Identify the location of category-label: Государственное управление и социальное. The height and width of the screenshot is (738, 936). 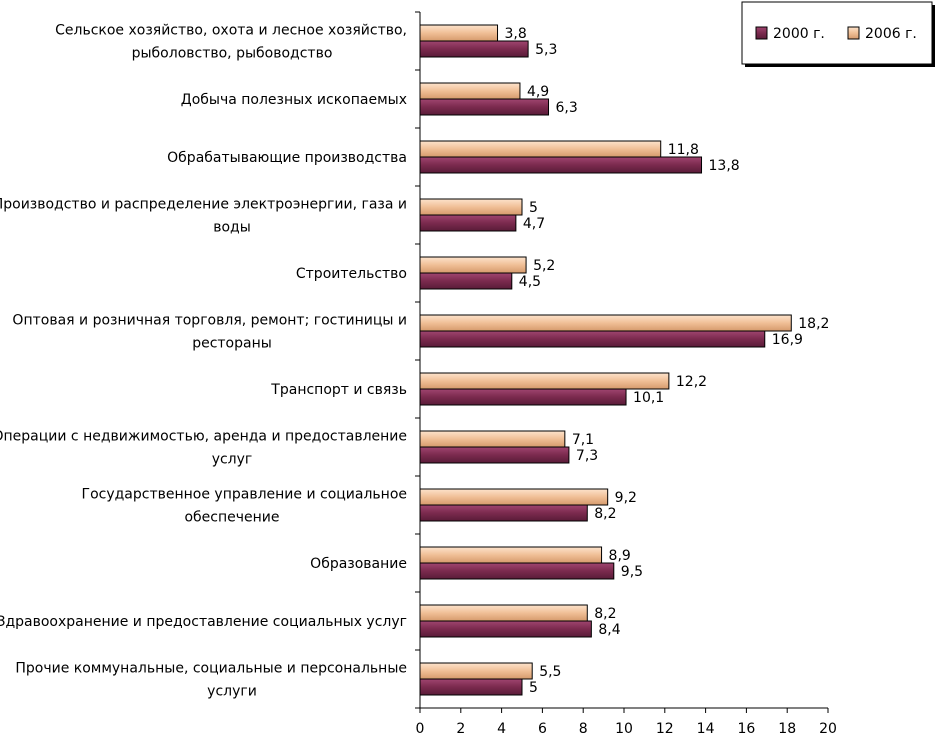
(244, 495).